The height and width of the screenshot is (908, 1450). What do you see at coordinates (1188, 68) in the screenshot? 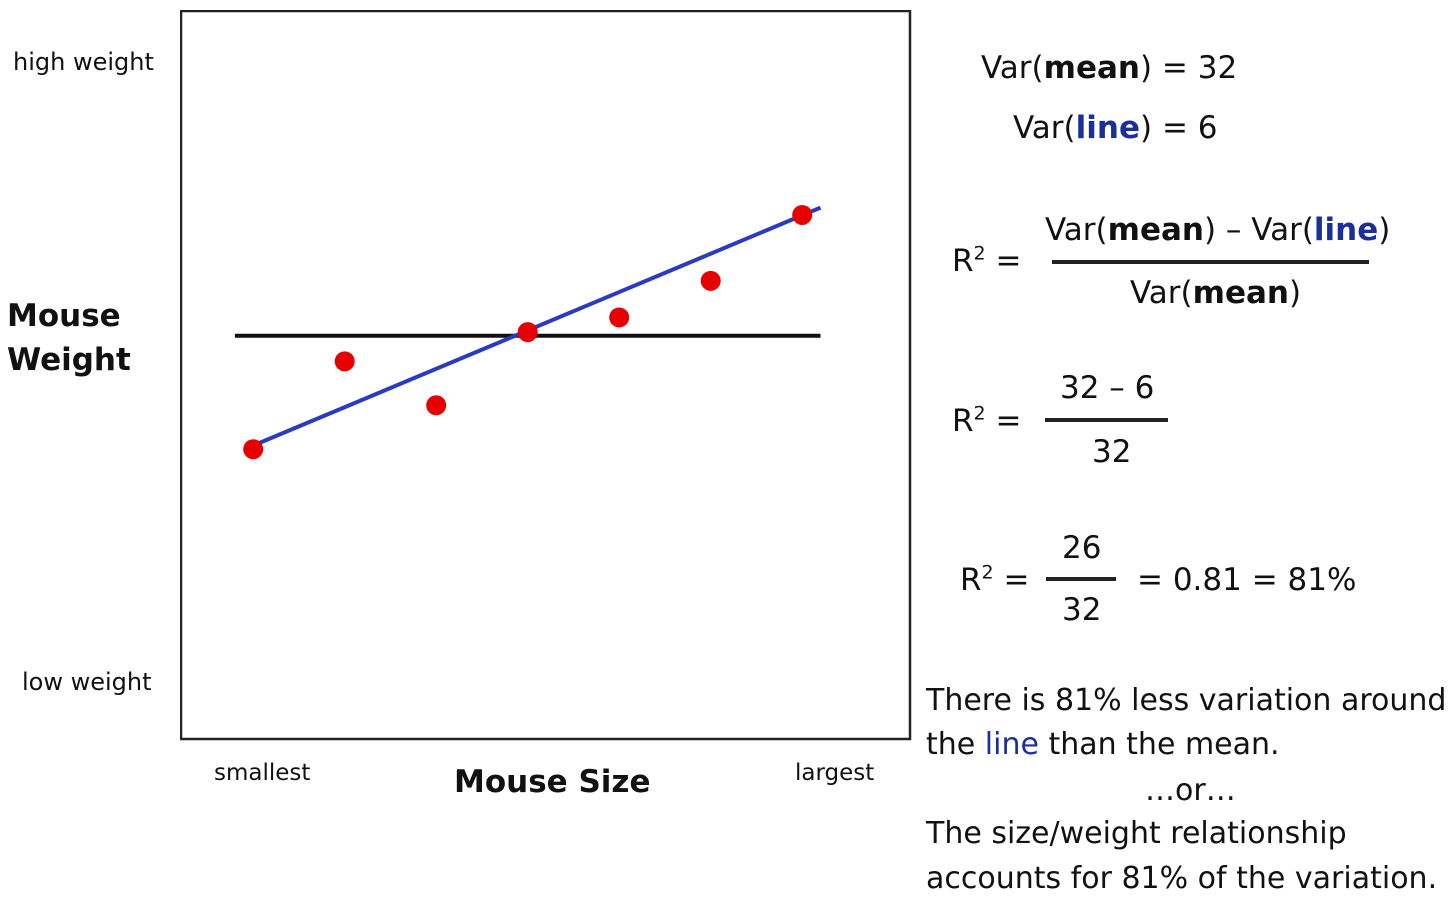
I see `var-mean-suffix: ) = 32` at bounding box center [1188, 68].